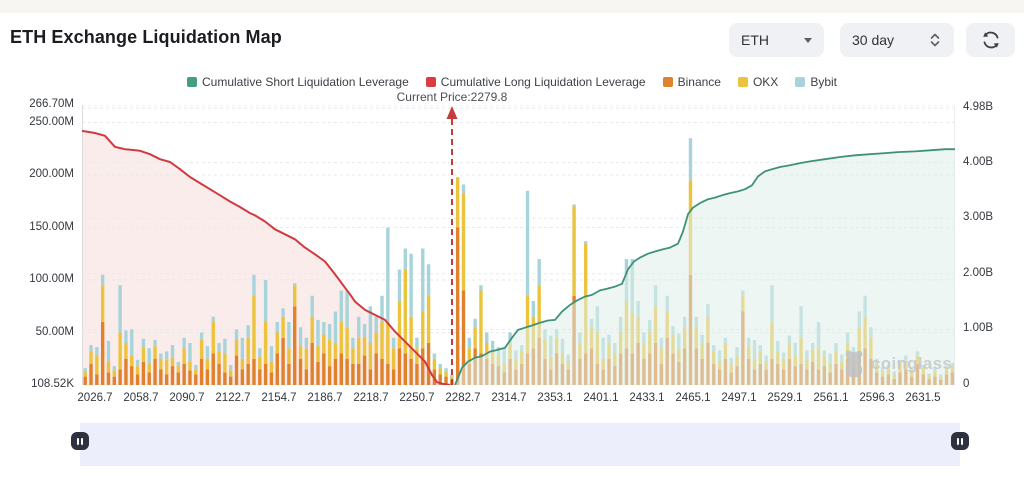 This screenshot has height=487, width=1024. Describe the element at coordinates (978, 107) in the screenshot. I see `y-right-tick: 4.98B` at that location.